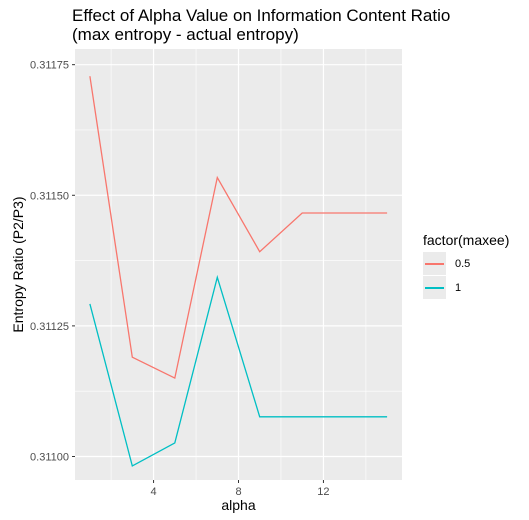 This screenshot has width=529, height=520. What do you see at coordinates (154, 492) in the screenshot?
I see `x-tick-label: 4` at bounding box center [154, 492].